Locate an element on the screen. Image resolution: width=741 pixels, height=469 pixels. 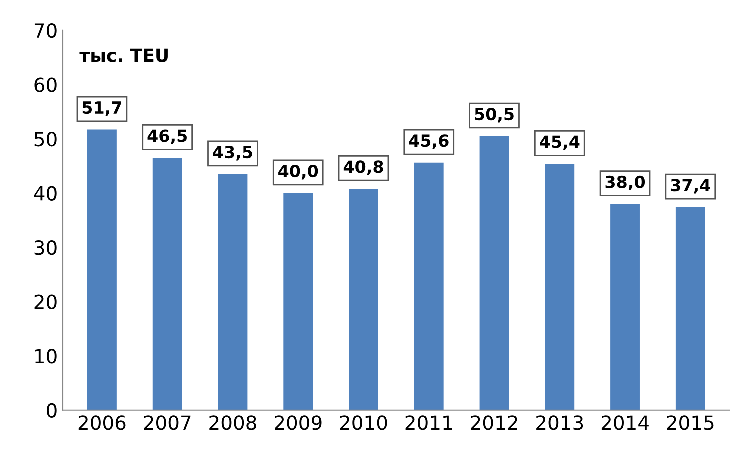
y-tick-label: 30 is located at coordinates (45, 248).